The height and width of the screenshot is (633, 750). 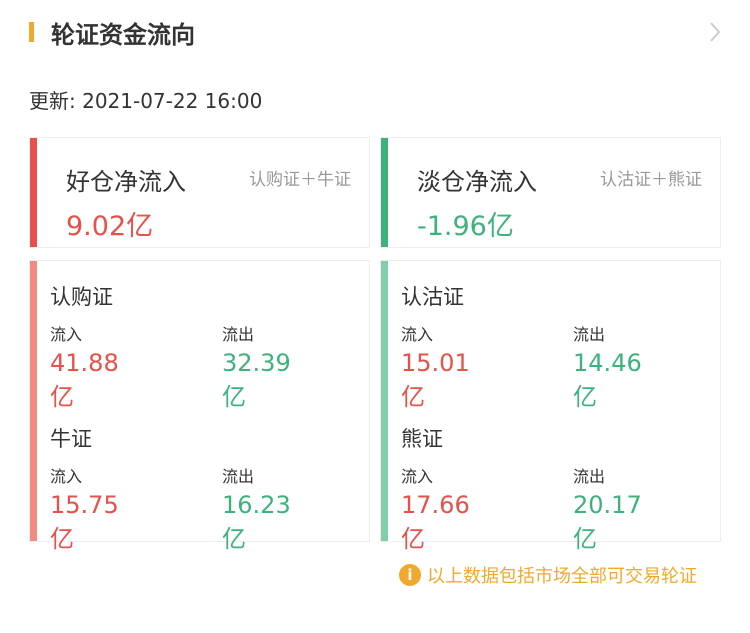 What do you see at coordinates (110, 226) in the screenshot?
I see `bull-value: 9.02亿` at bounding box center [110, 226].